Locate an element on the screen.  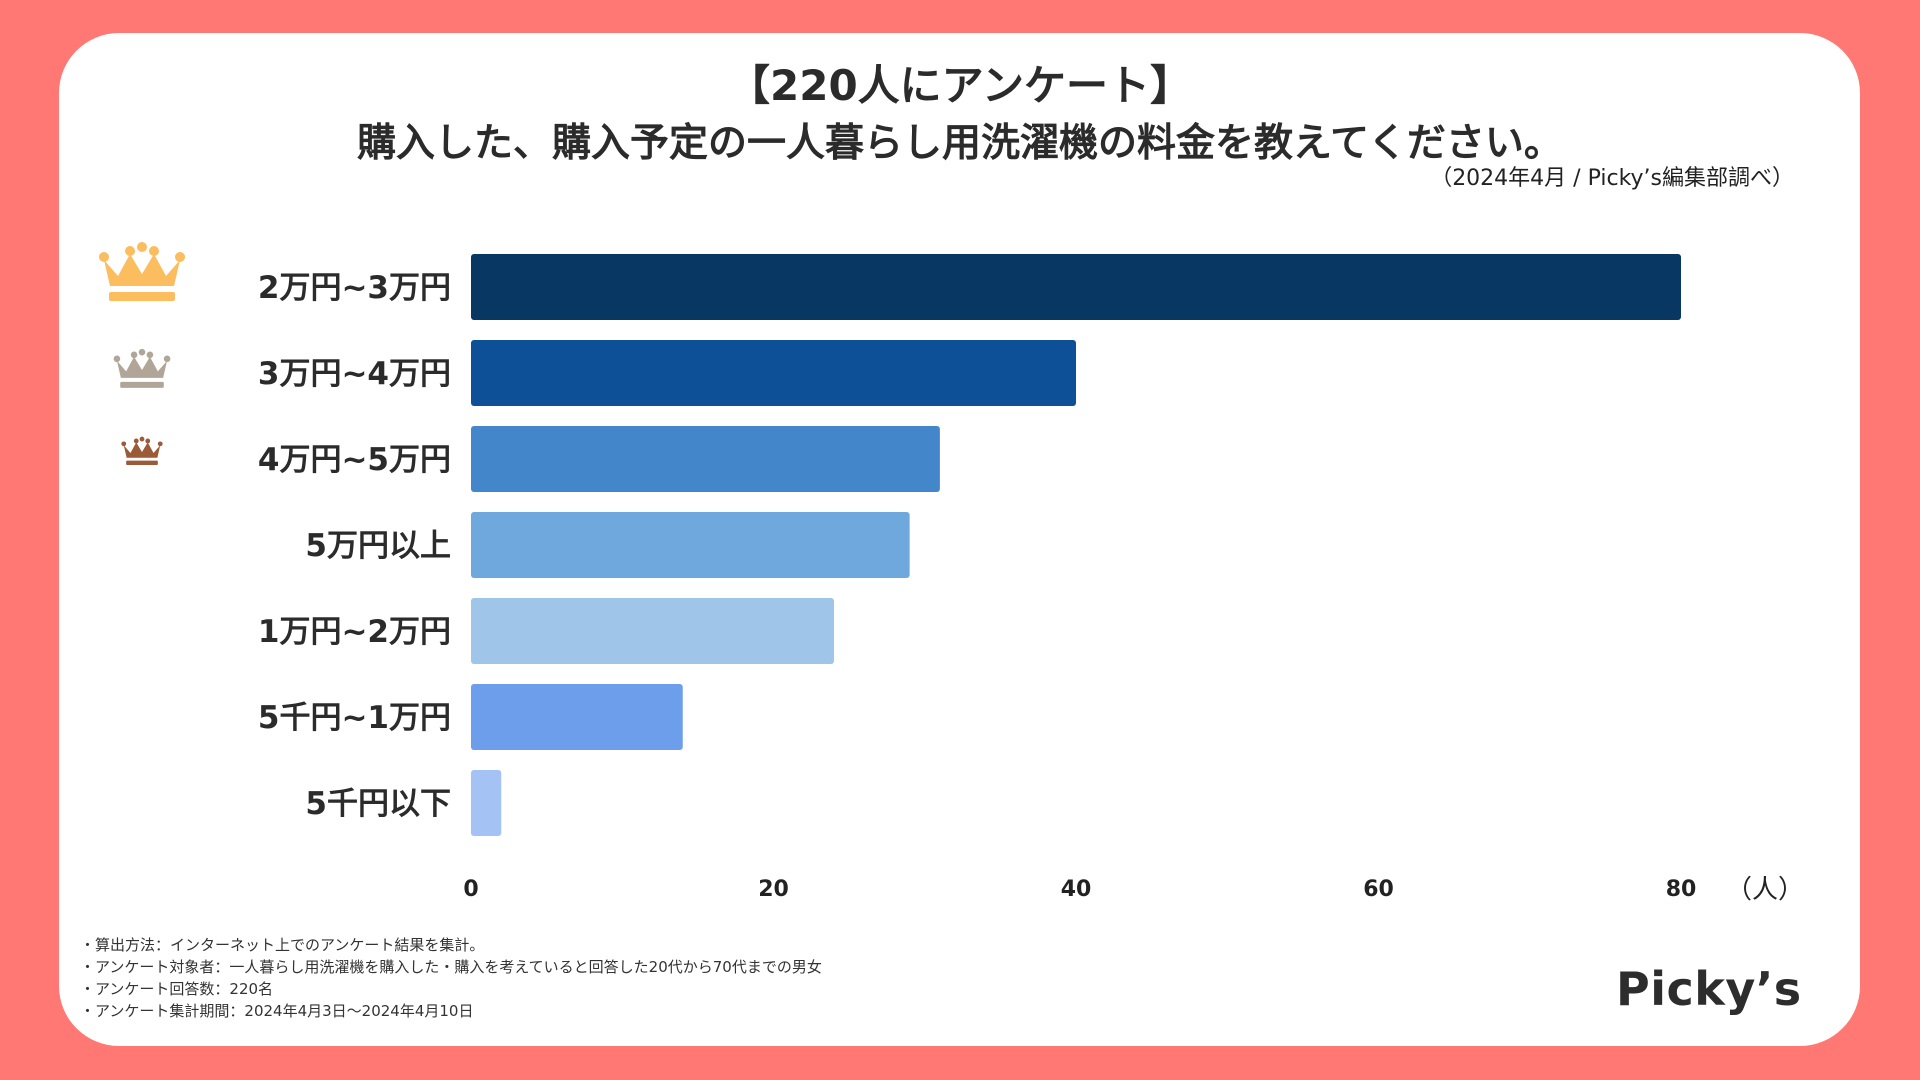
category-label: 5万円以上 is located at coordinates (378, 546).